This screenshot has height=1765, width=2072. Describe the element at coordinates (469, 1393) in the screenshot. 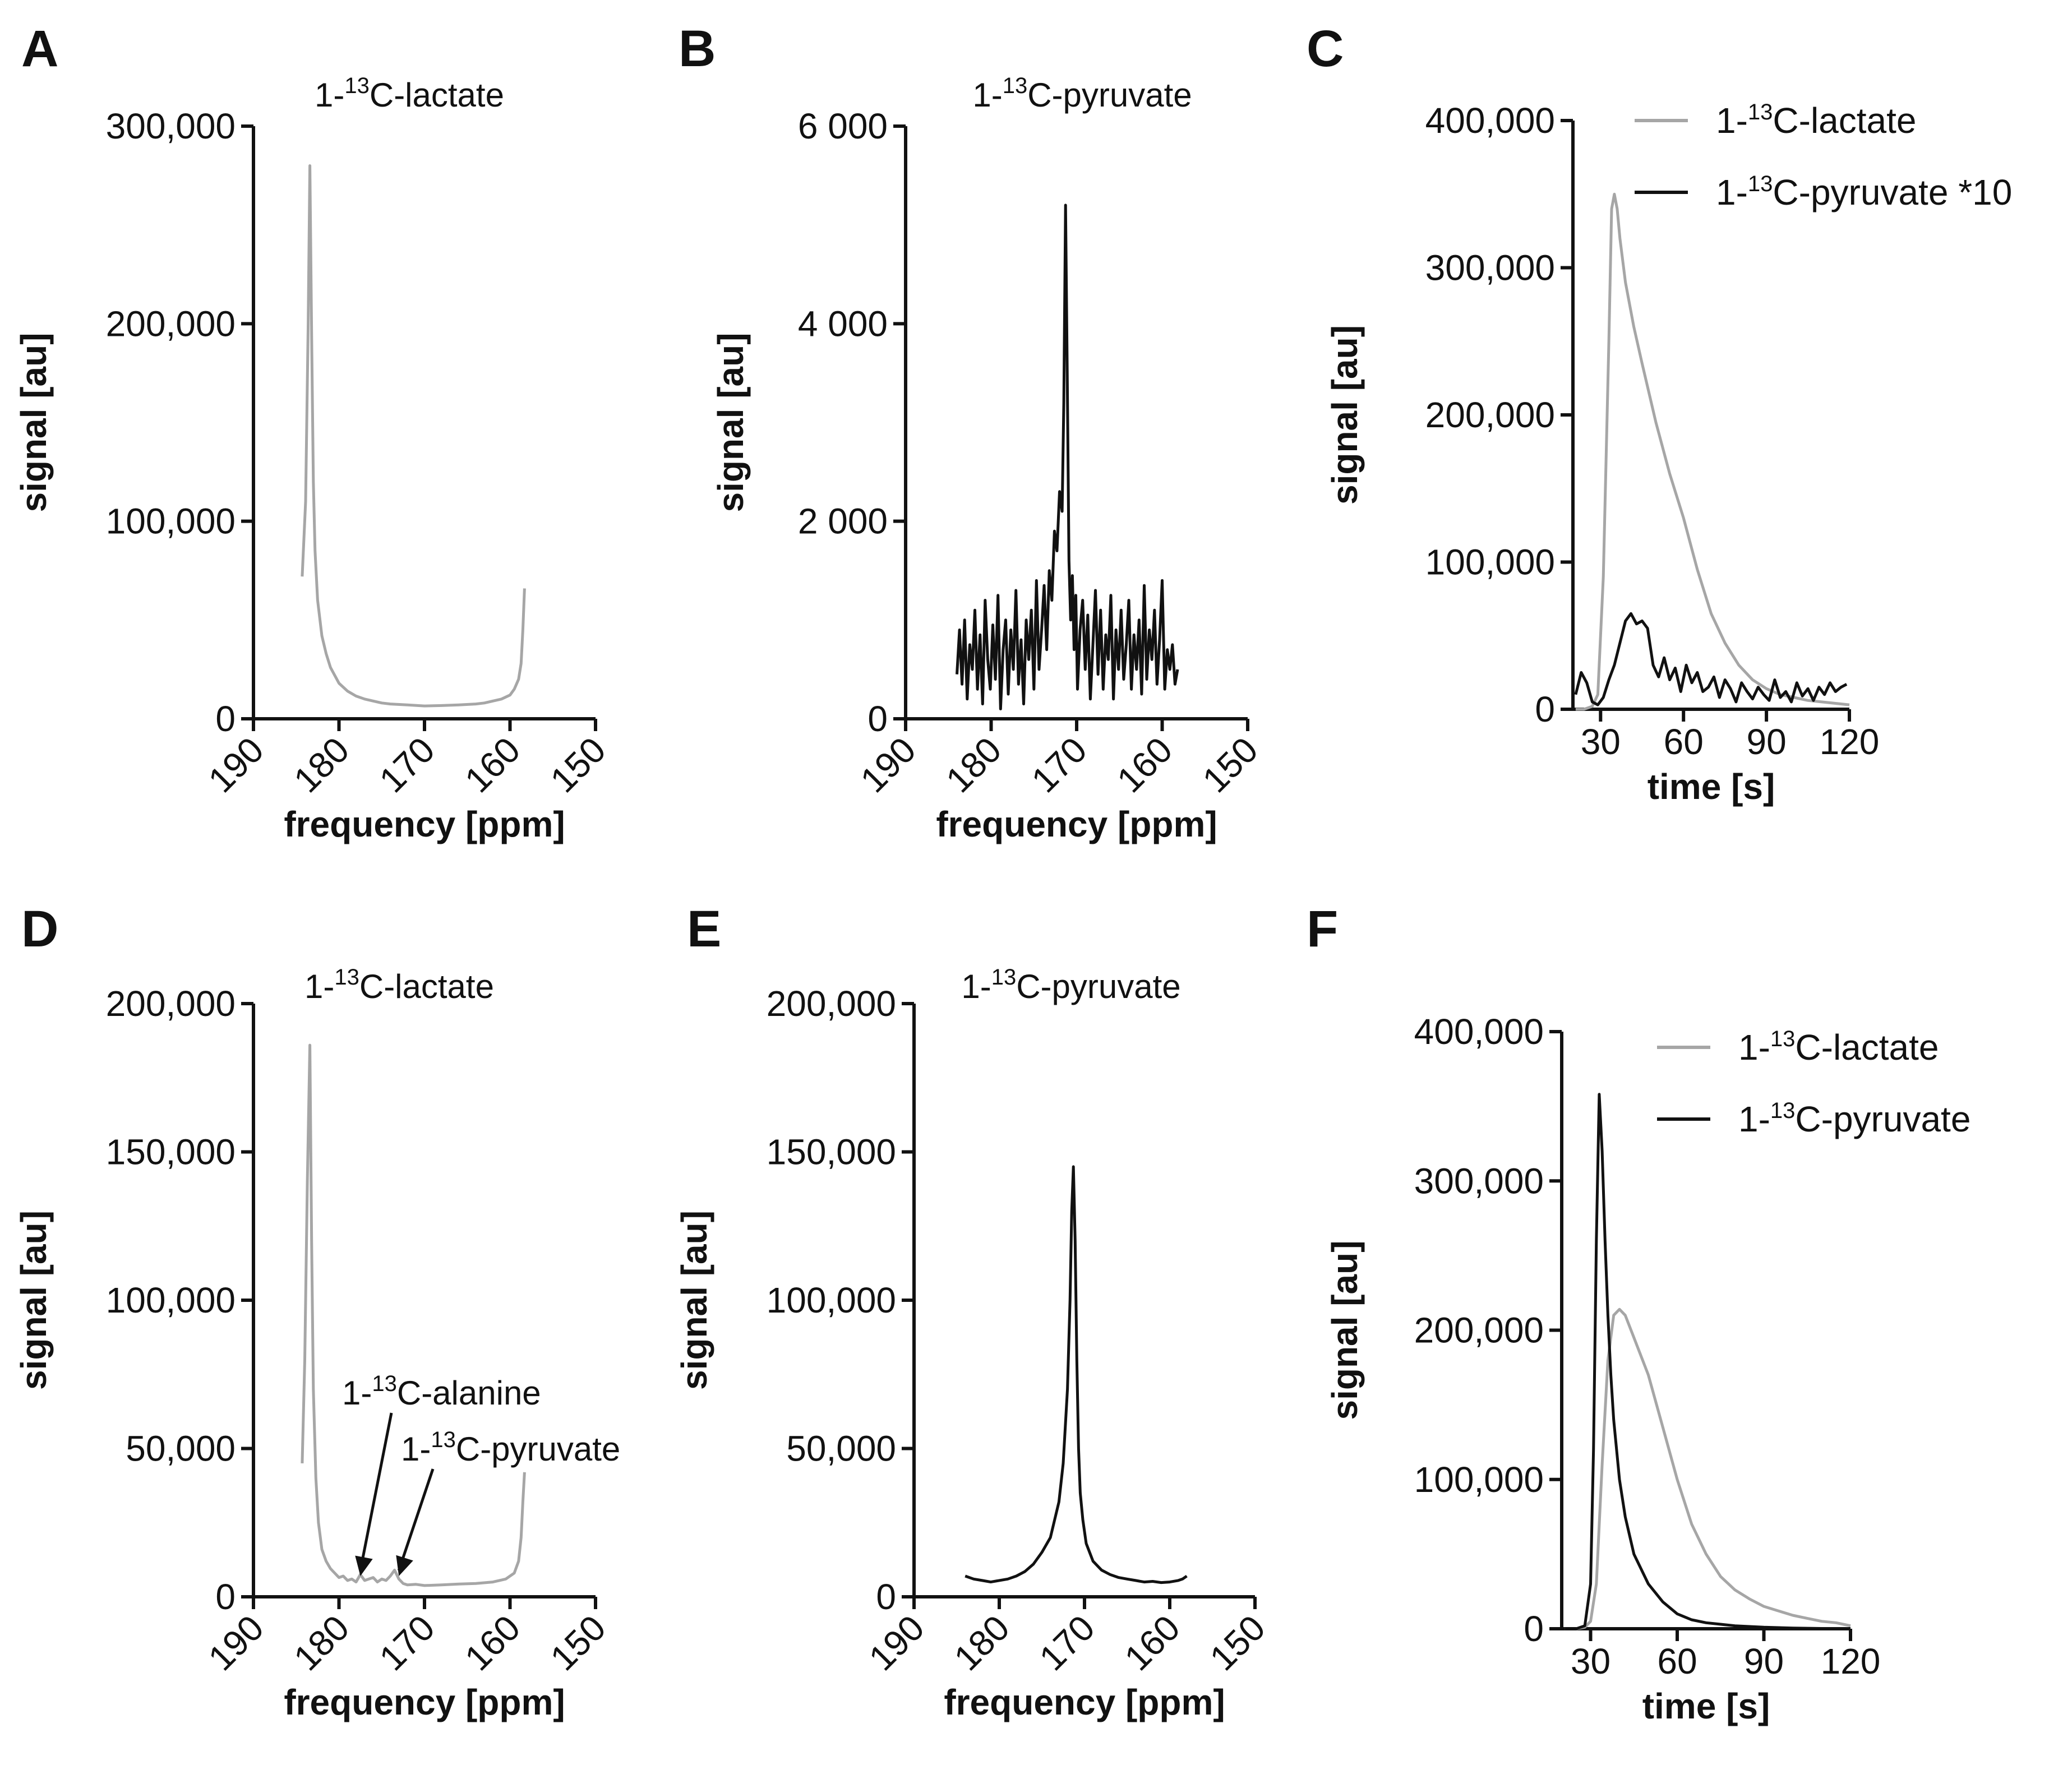

I see `annotation-label-post: C-alanine` at that location.